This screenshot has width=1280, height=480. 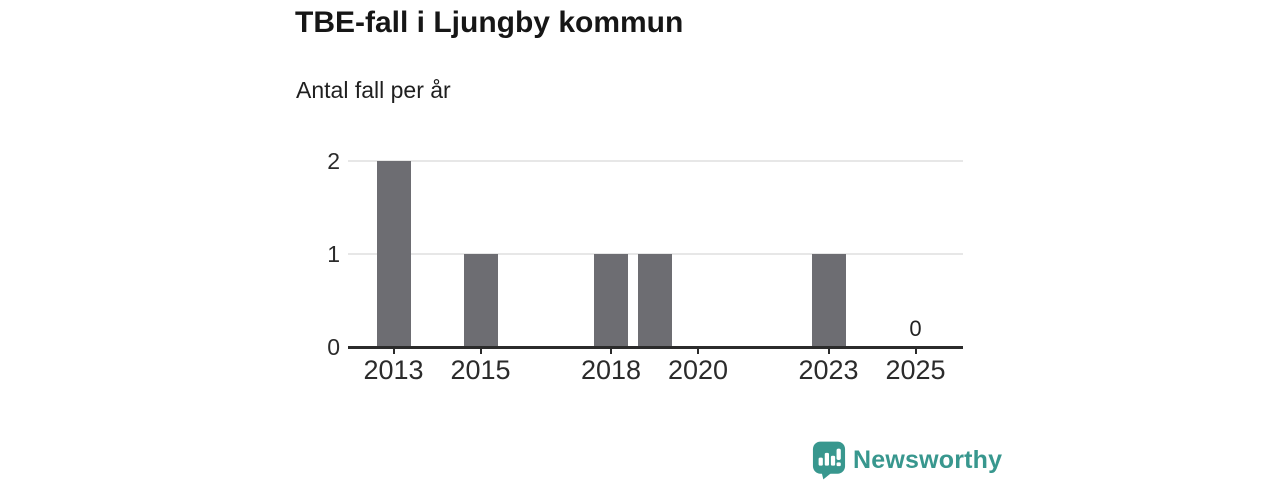 What do you see at coordinates (489, 22) in the screenshot?
I see `chart-title: TBE-fall i Ljungby kommun` at bounding box center [489, 22].